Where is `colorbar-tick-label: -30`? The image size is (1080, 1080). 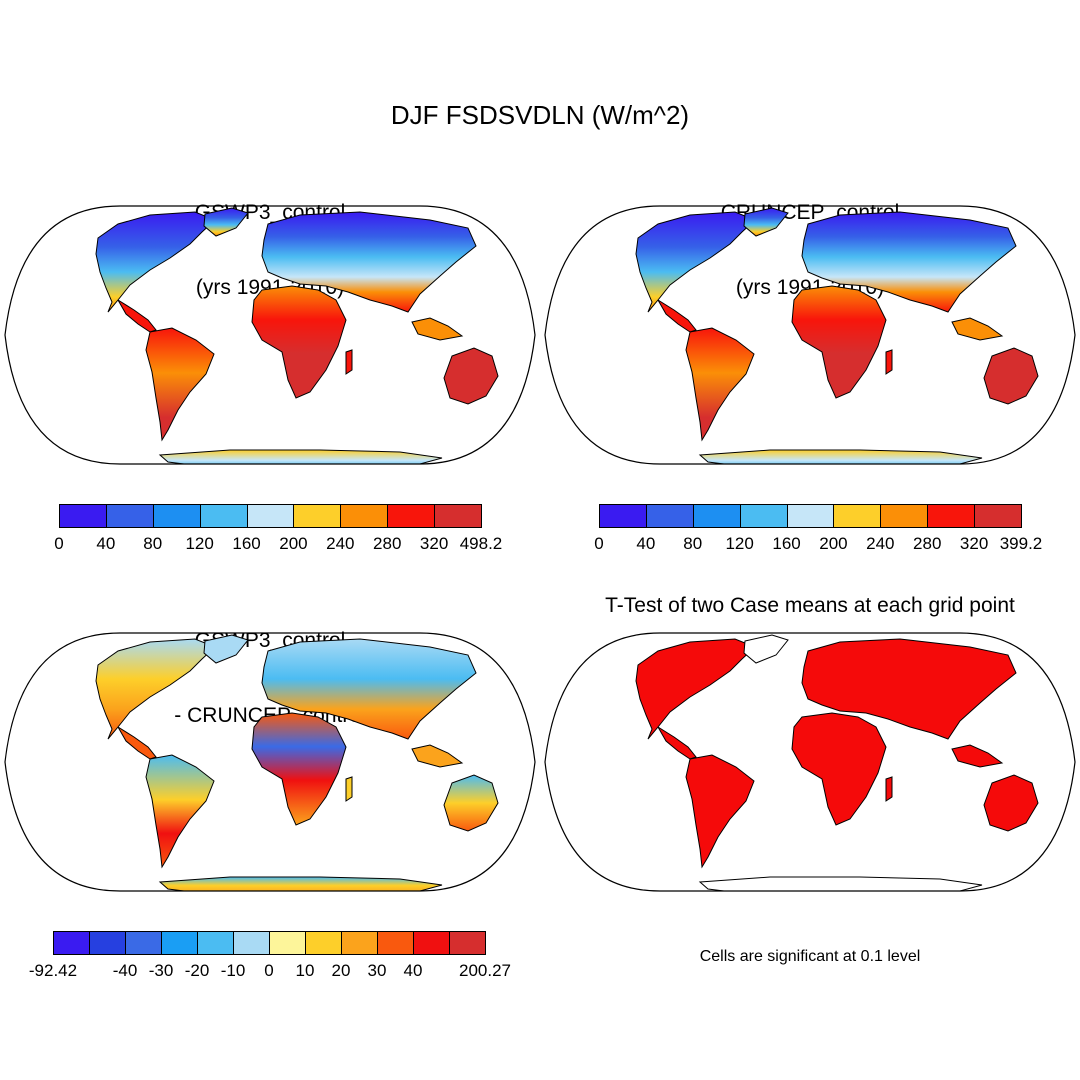 colorbar-tick-label: -30 is located at coordinates (161, 970).